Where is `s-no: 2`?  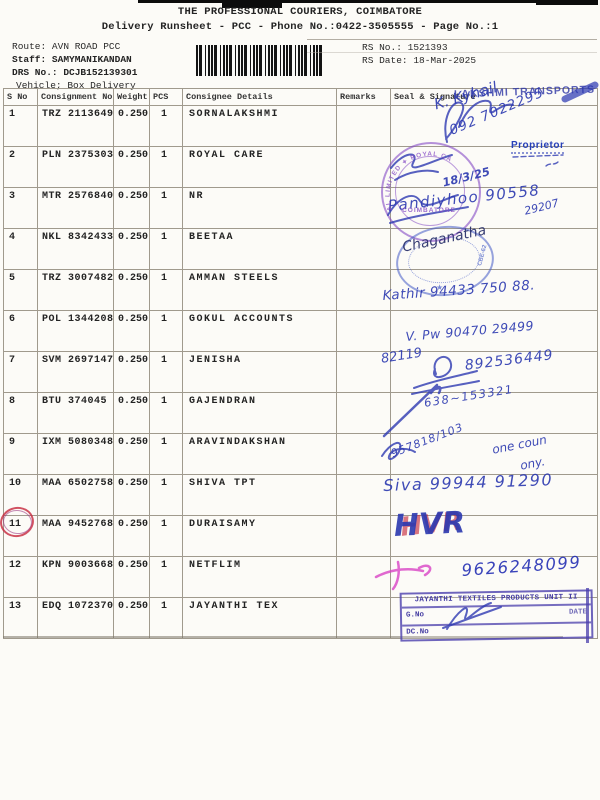
s-no: 2 is located at coordinates (20, 167).